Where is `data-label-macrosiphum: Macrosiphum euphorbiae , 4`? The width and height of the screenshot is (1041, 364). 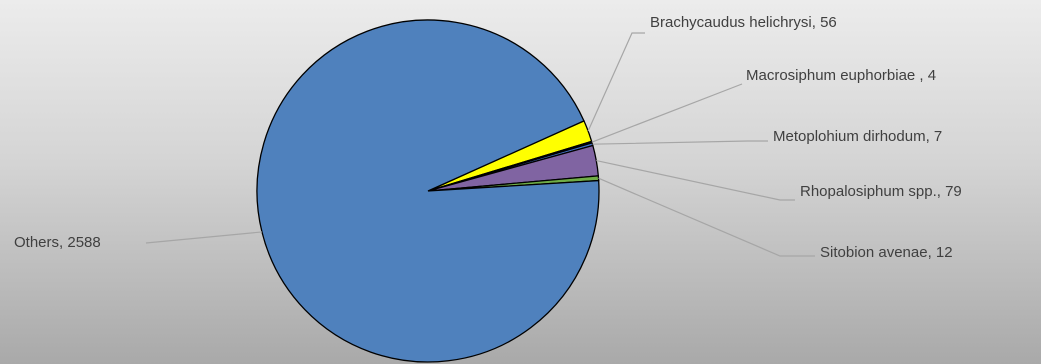
data-label-macrosiphum: Macrosiphum euphorbiae , 4 is located at coordinates (841, 75).